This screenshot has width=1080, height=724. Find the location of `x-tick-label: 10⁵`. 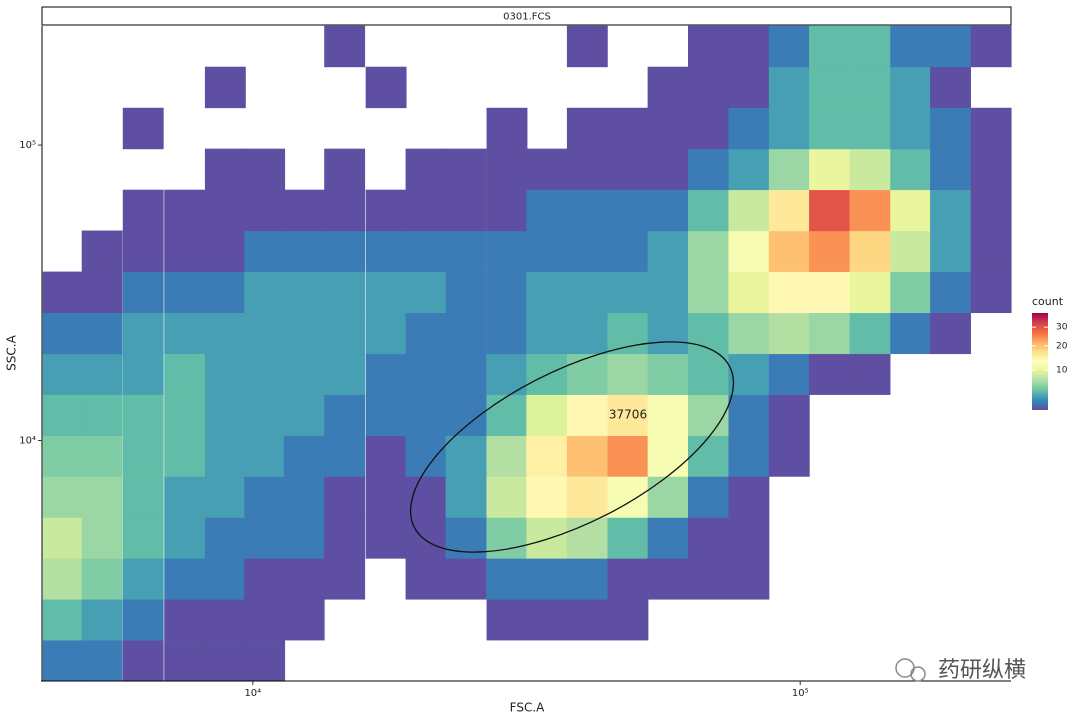

x-tick-label: 10⁵ is located at coordinates (800, 693).